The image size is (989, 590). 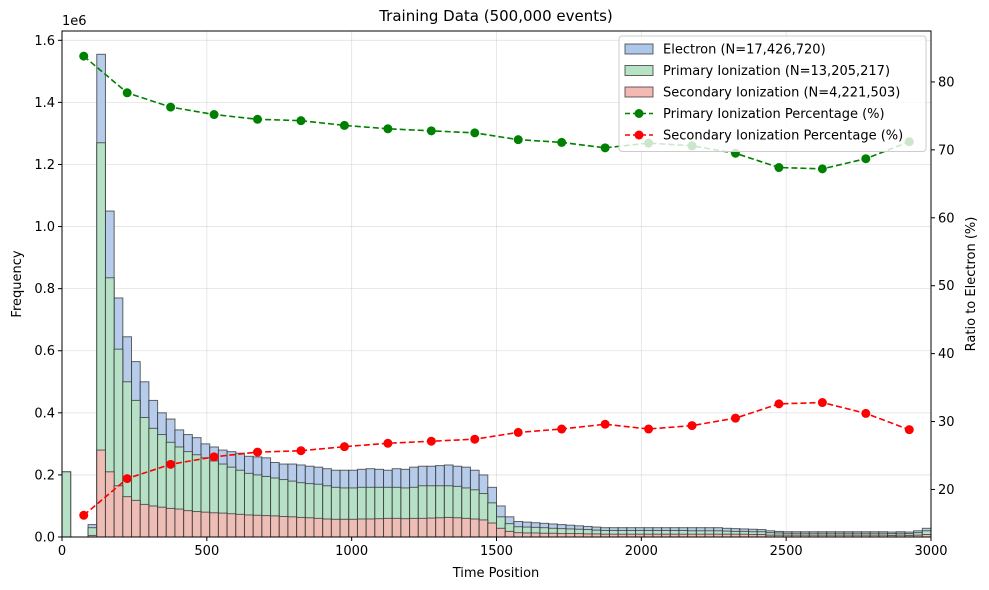 I want to click on y-tick-label: 0.0, so click(x=44, y=538).